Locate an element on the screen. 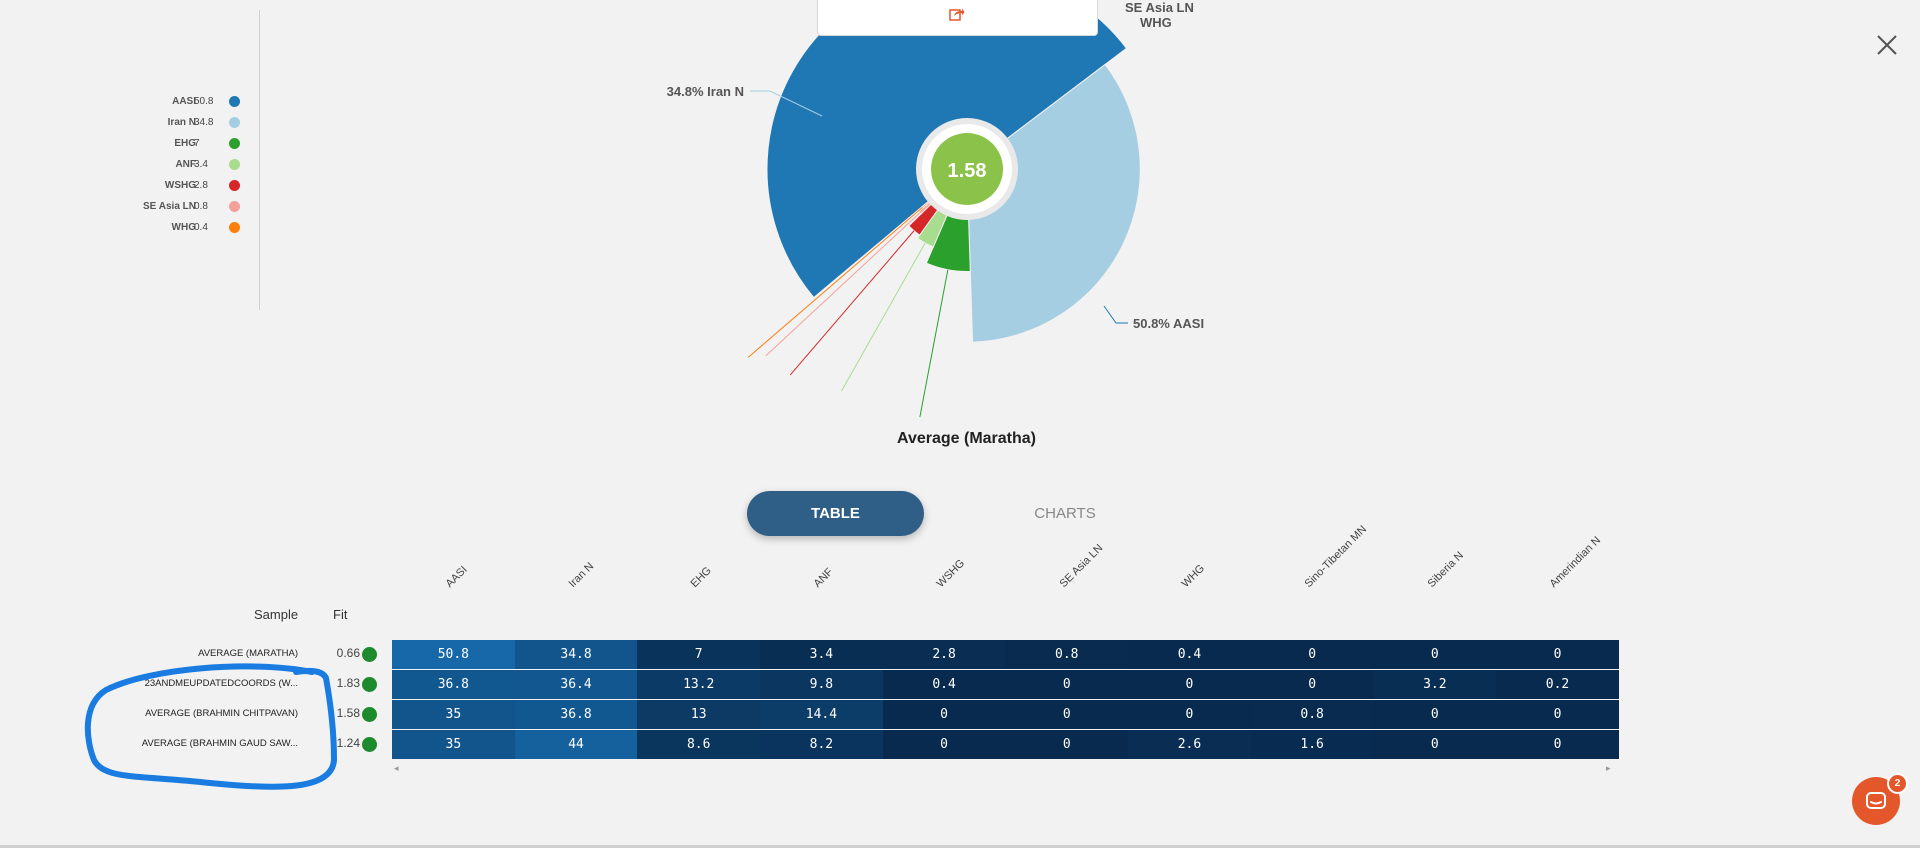 This screenshot has width=1920, height=848. legend-divider is located at coordinates (259, 160).